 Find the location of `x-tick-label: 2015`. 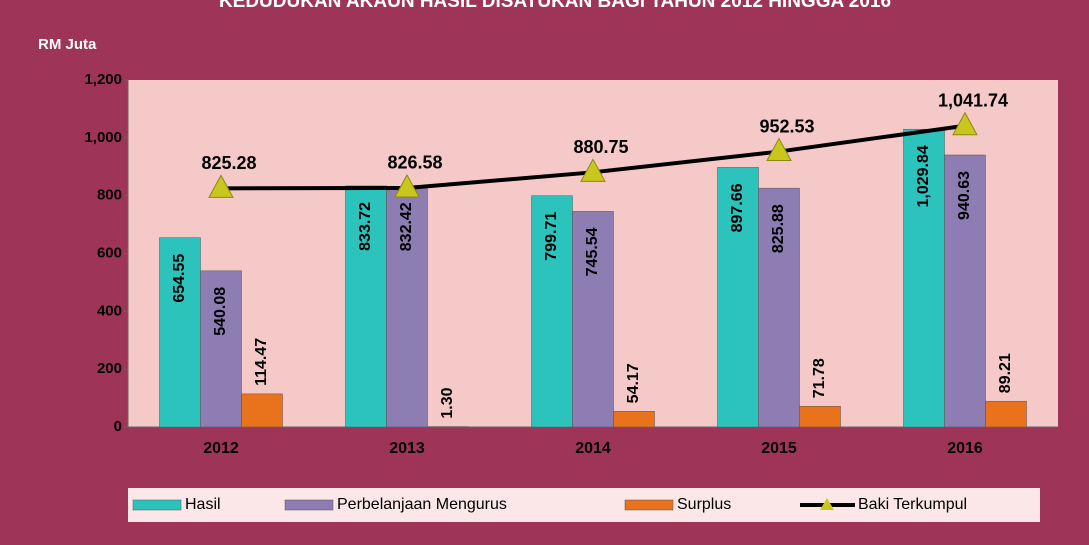

x-tick-label: 2015 is located at coordinates (779, 448).